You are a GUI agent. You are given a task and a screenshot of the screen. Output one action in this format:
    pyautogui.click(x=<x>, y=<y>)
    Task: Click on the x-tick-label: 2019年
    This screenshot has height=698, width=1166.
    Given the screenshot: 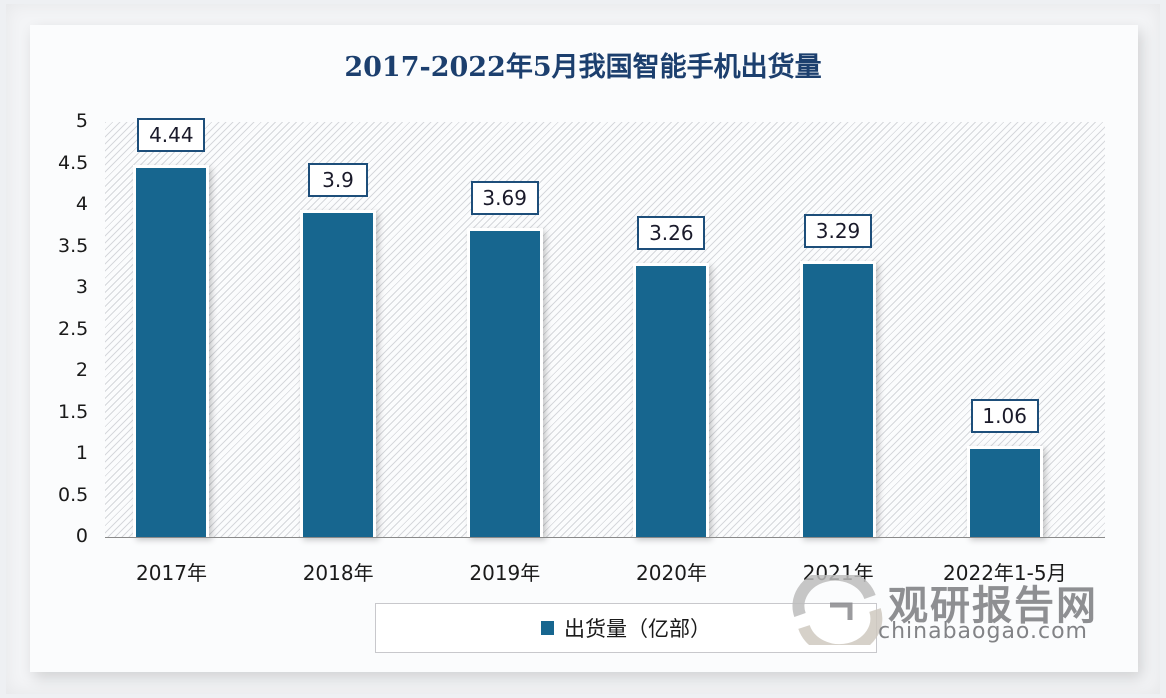 What is the action you would take?
    pyautogui.click(x=505, y=573)
    